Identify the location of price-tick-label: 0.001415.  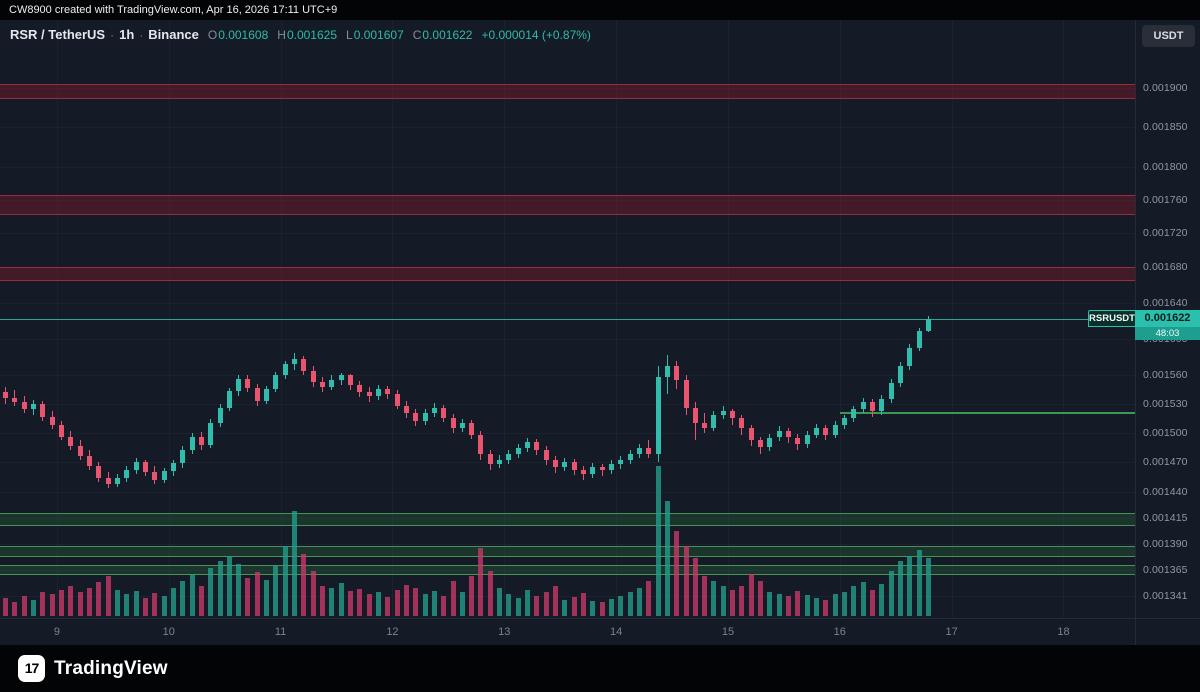
(1165, 517).